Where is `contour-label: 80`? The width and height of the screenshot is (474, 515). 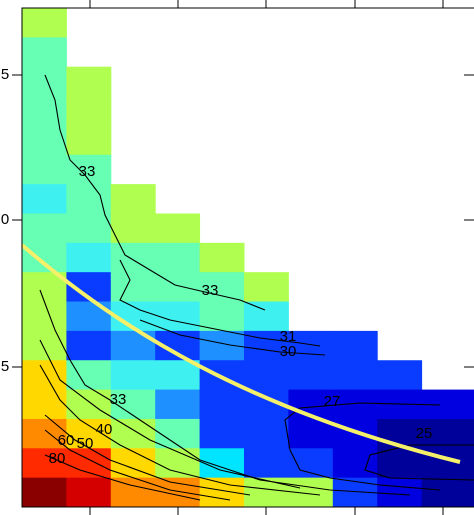
contour-label: 80 is located at coordinates (57, 458).